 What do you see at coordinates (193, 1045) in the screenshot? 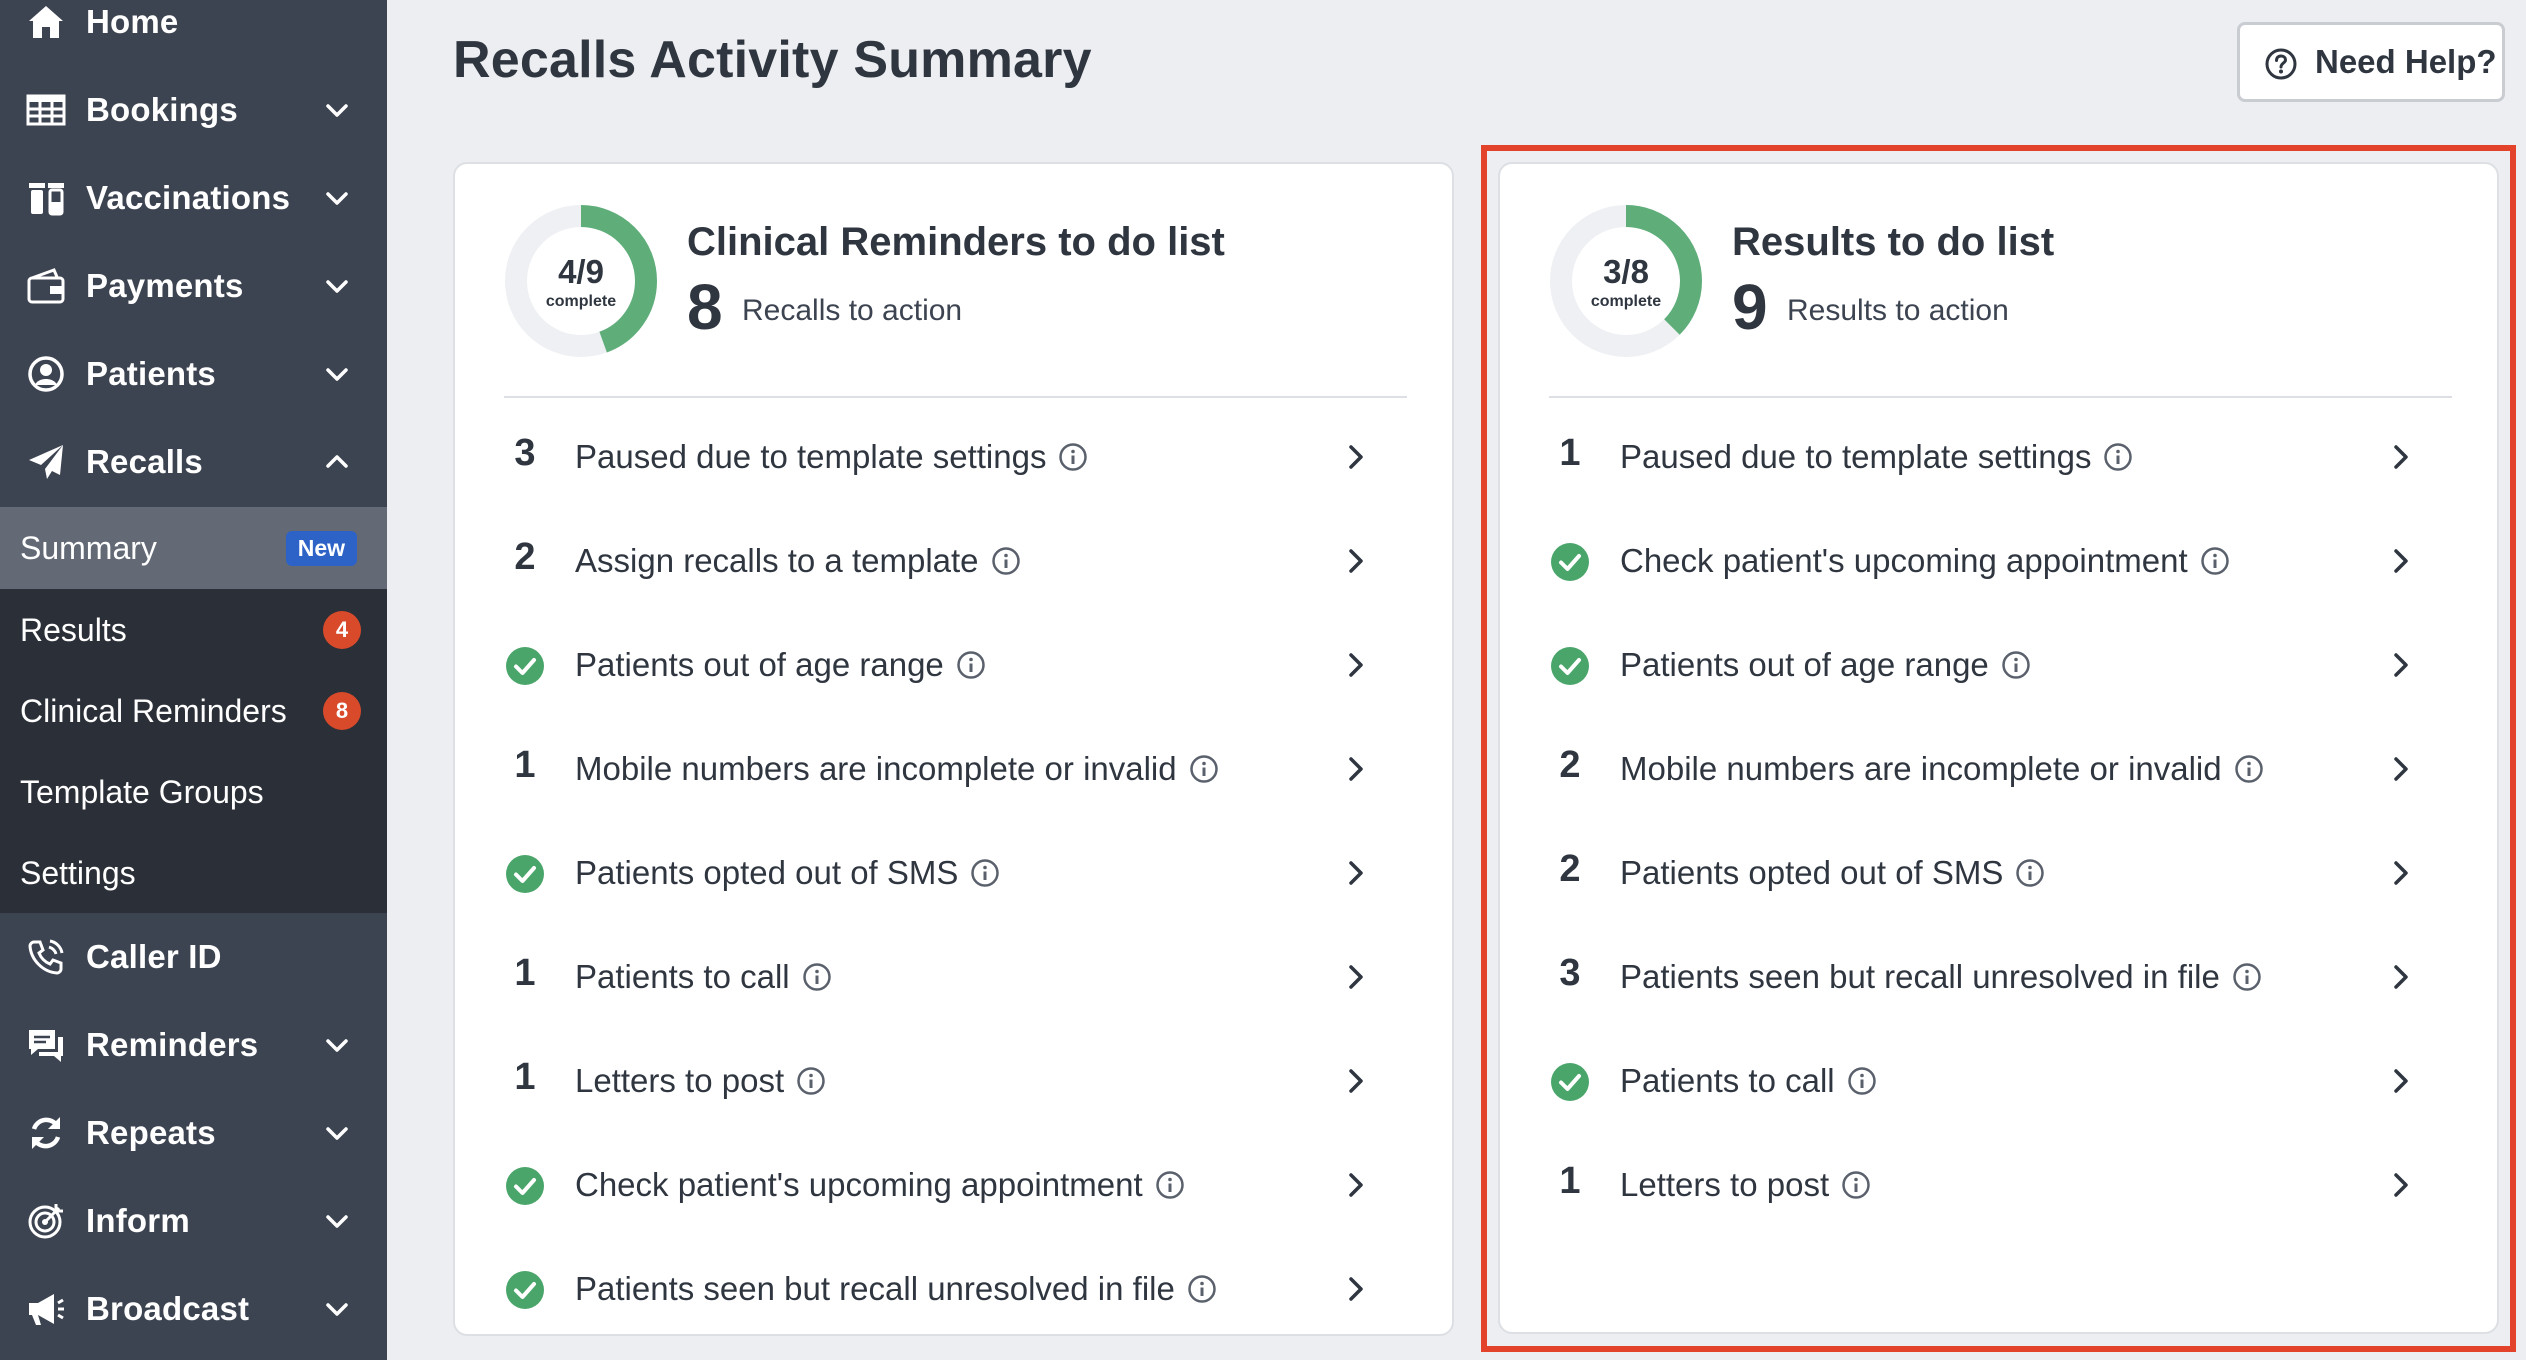
I see `sidebar-item-reminders: Reminders` at bounding box center [193, 1045].